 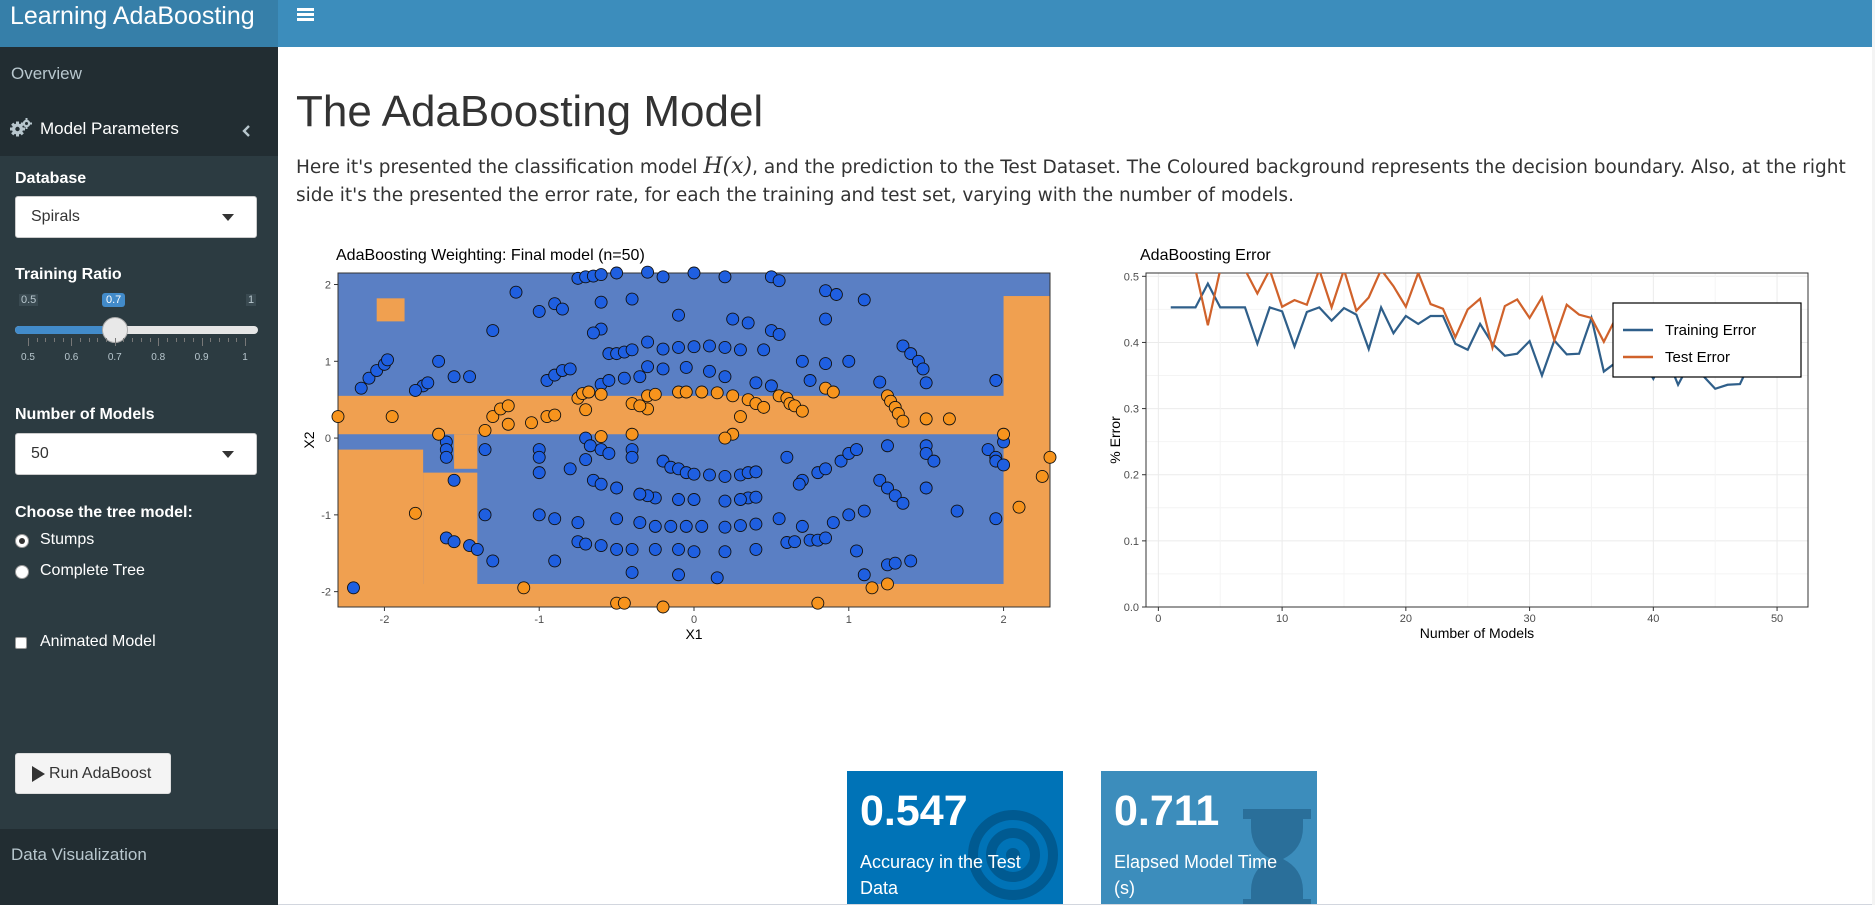 I want to click on error-plot-title: AdaBoosting Error, so click(x=1205, y=255).